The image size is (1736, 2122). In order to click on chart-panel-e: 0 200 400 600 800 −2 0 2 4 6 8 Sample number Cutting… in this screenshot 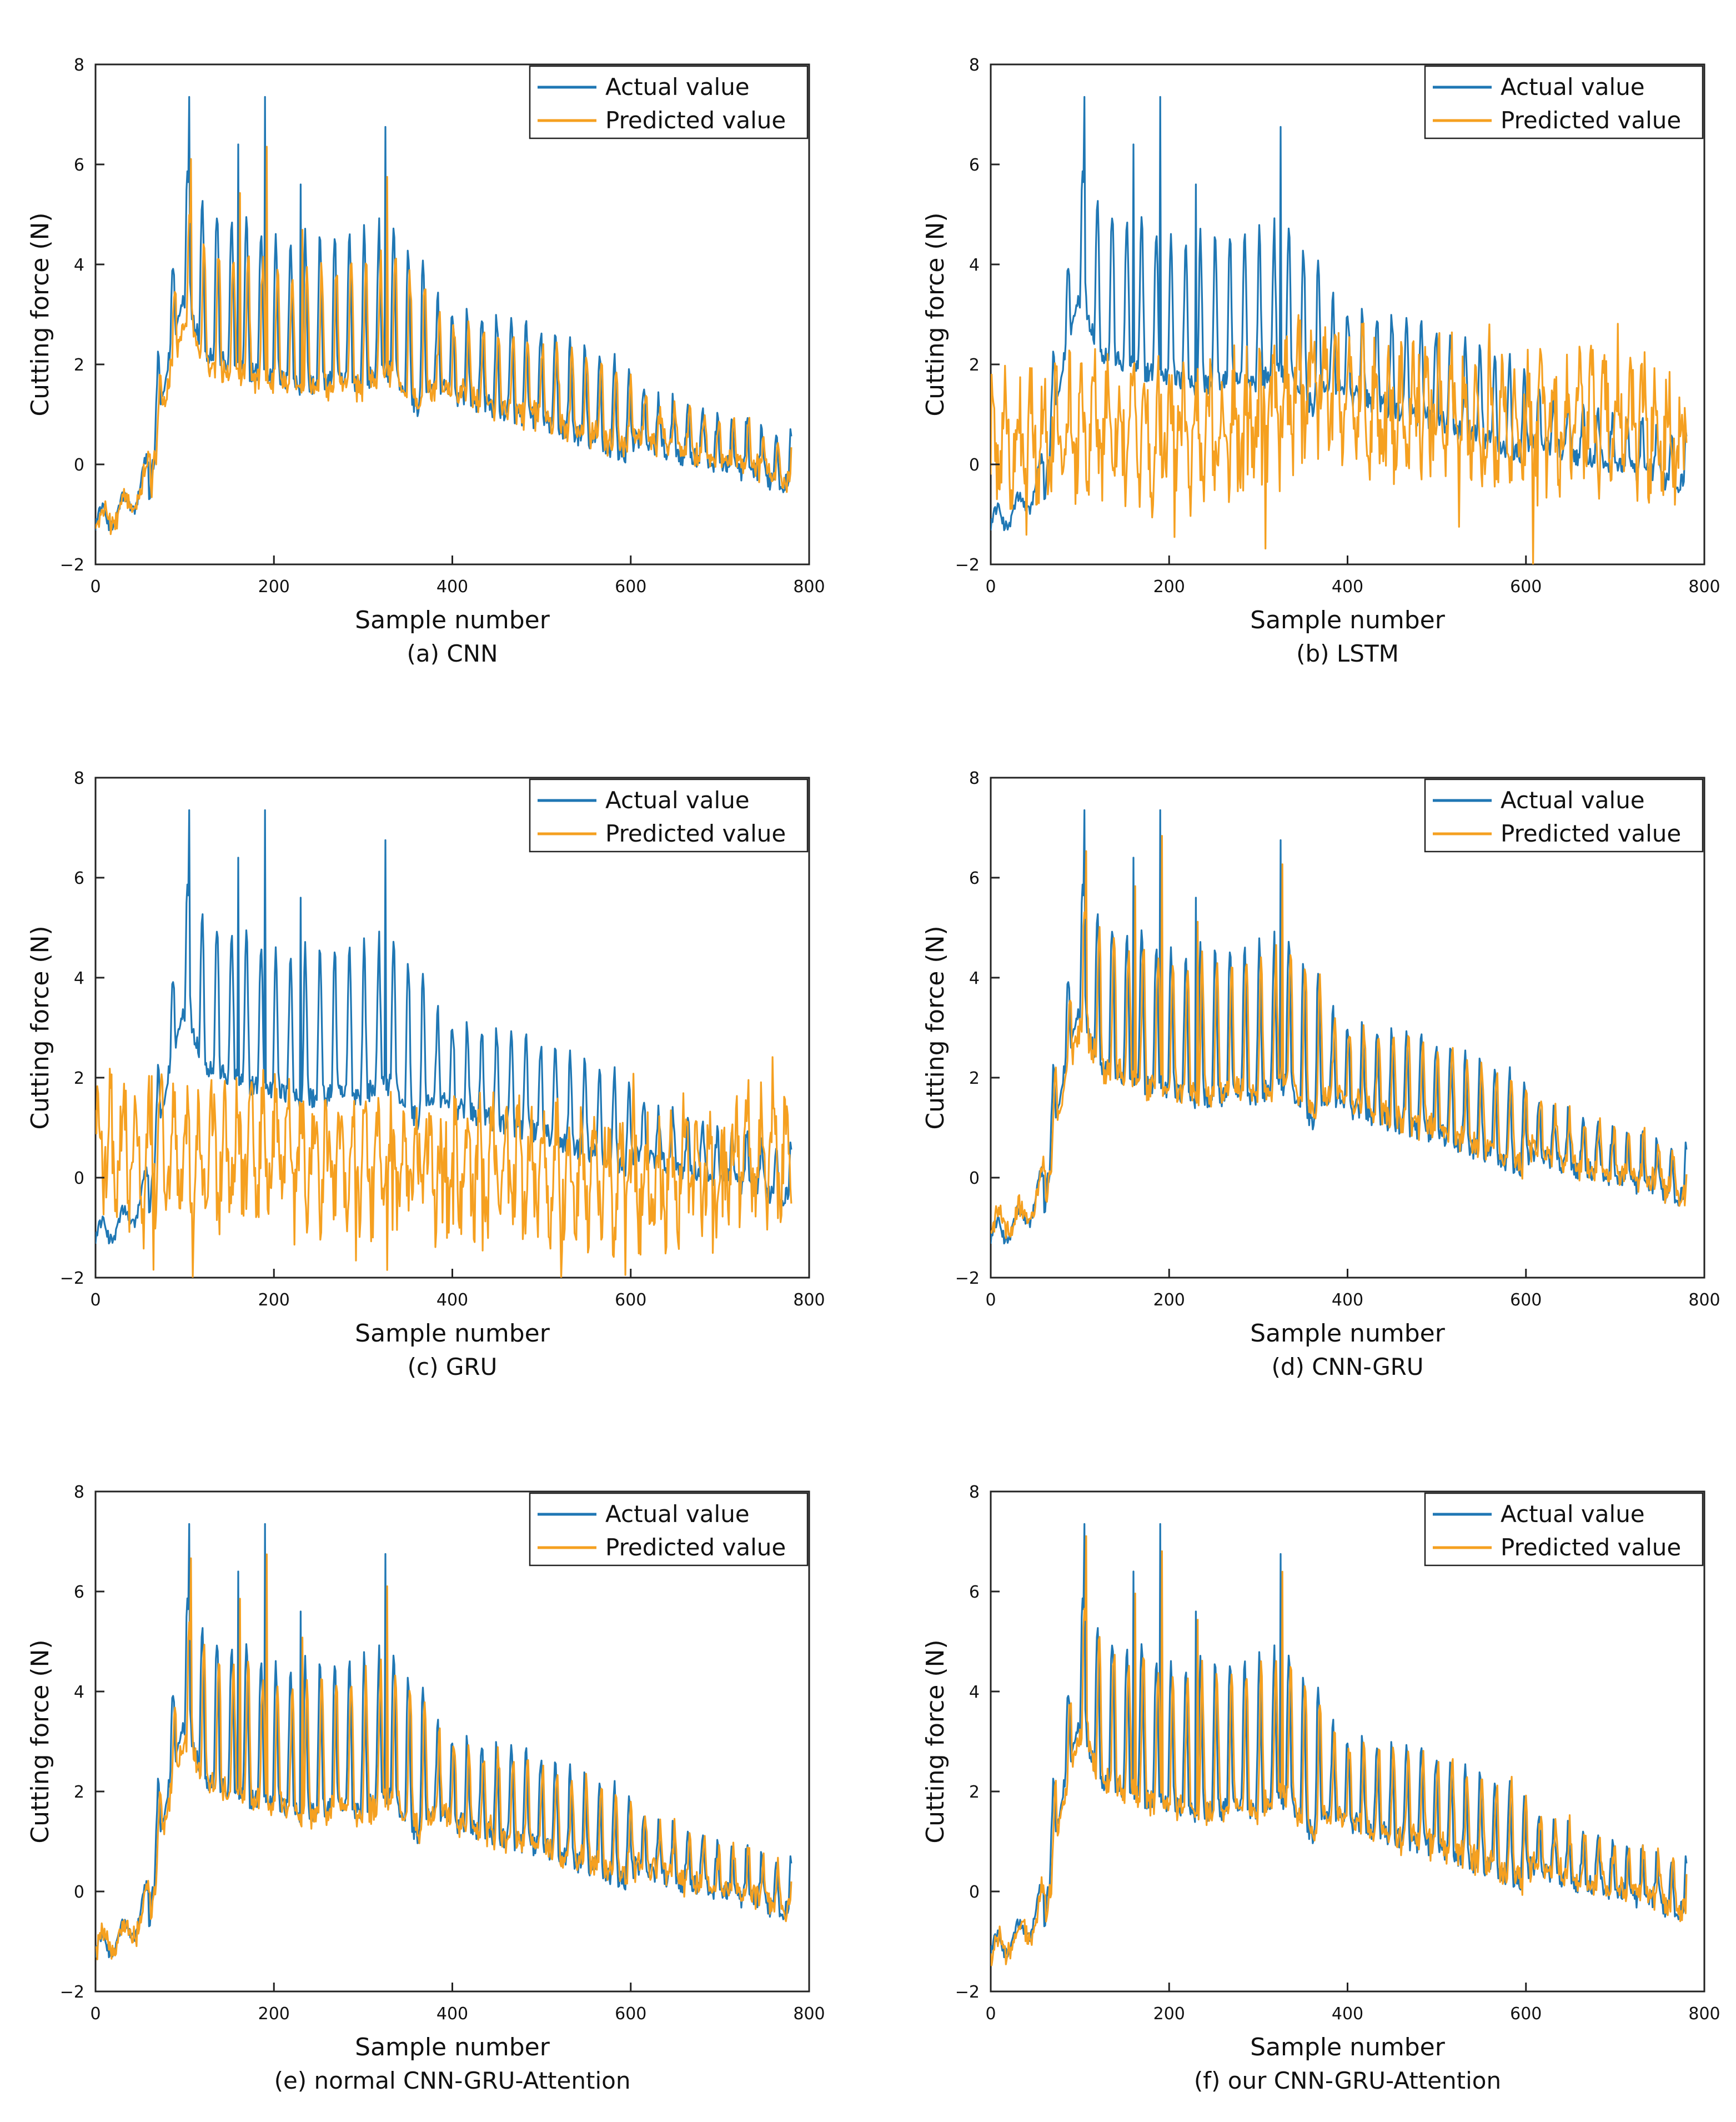, I will do `click(425, 1788)`.